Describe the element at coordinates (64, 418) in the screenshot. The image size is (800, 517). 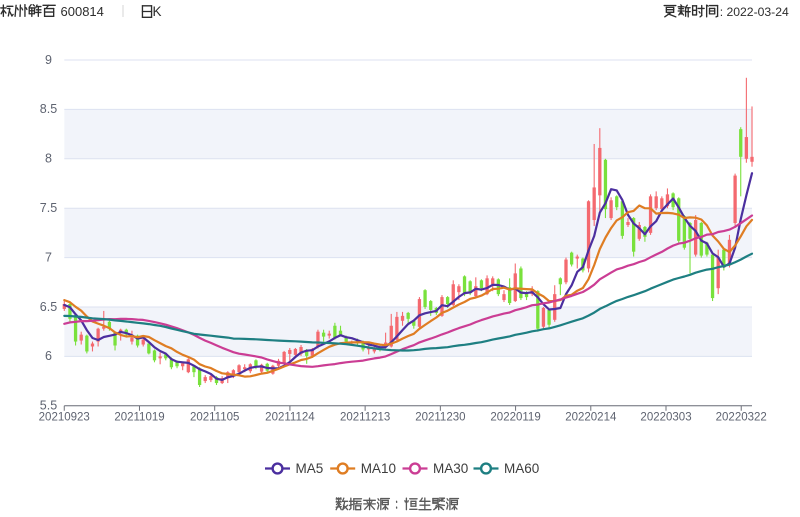
I see `svg-text: 20210923` at that location.